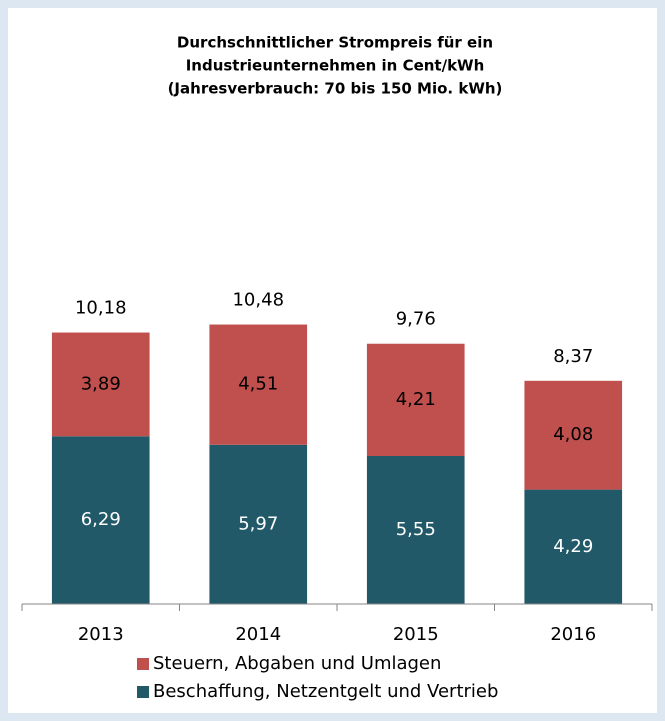  What do you see at coordinates (416, 319) in the screenshot?
I see `total-label: 9,76` at bounding box center [416, 319].